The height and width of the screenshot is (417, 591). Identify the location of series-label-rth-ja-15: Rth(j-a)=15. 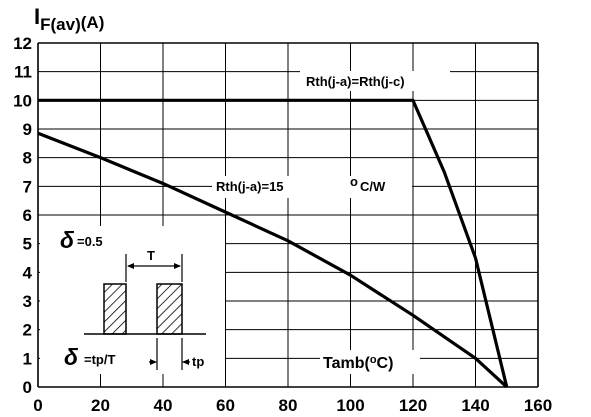
(250, 186).